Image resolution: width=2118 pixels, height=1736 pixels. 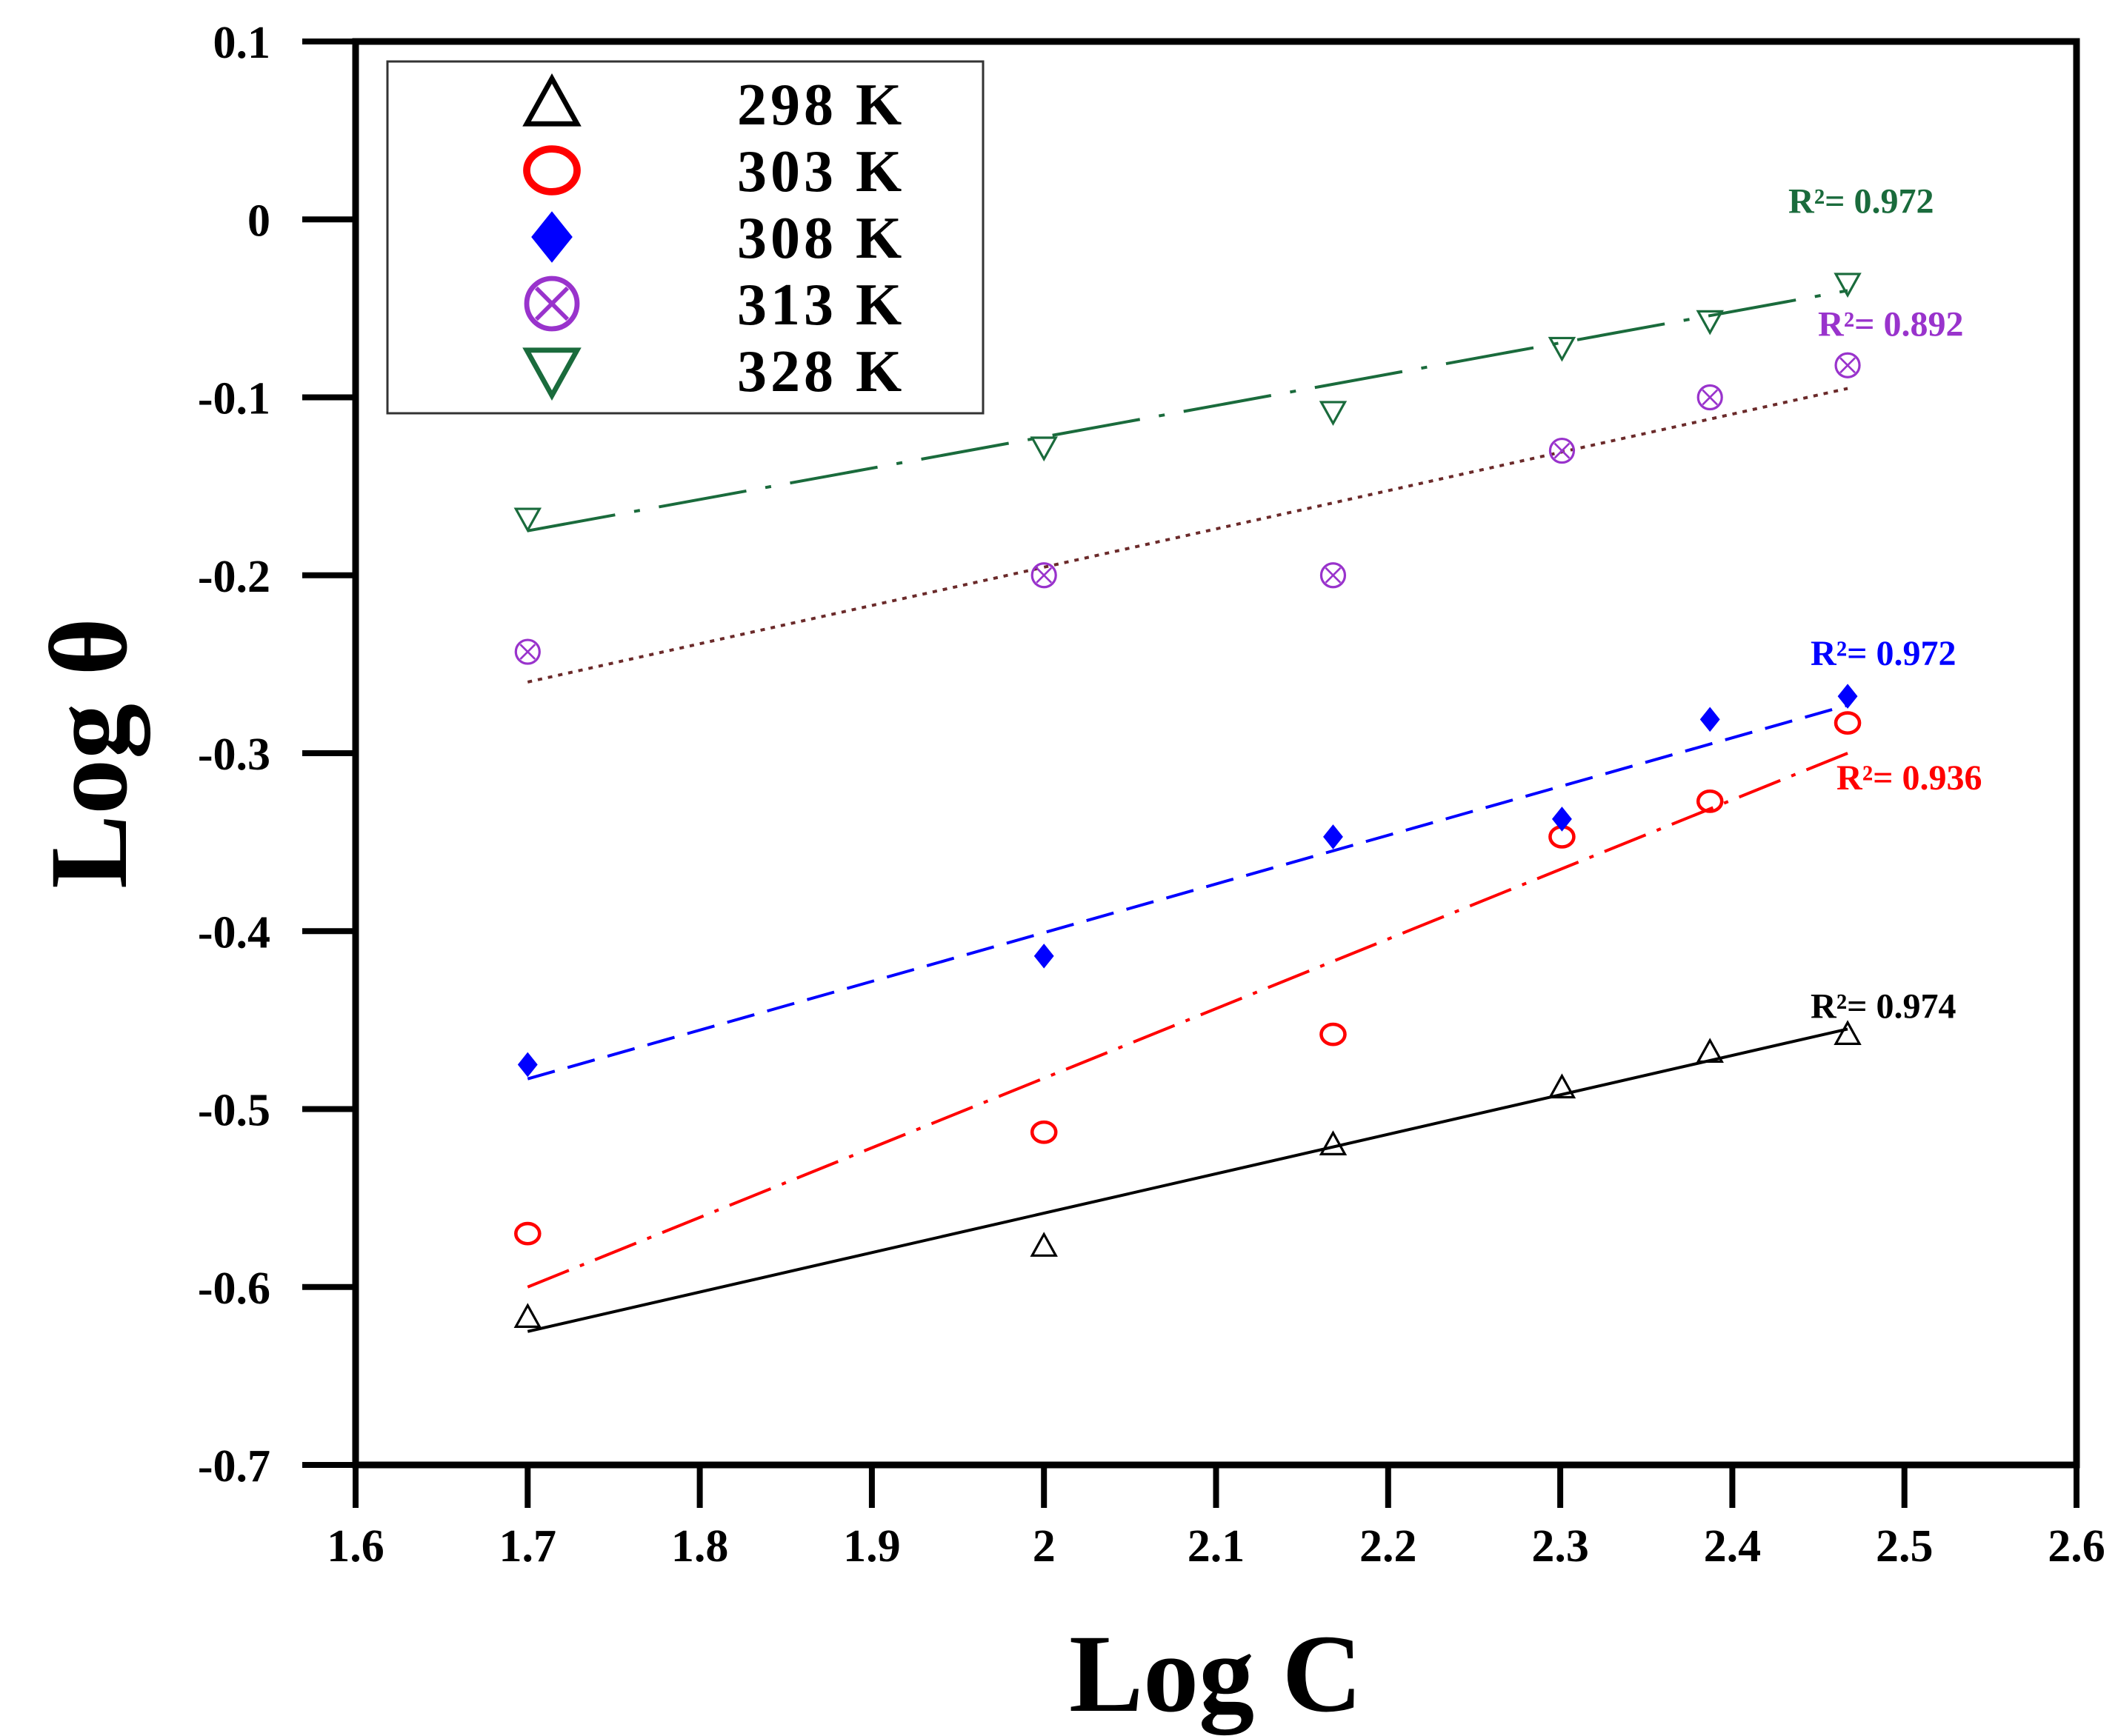 What do you see at coordinates (234, 1467) in the screenshot?
I see `y-tick-label: -0.7` at bounding box center [234, 1467].